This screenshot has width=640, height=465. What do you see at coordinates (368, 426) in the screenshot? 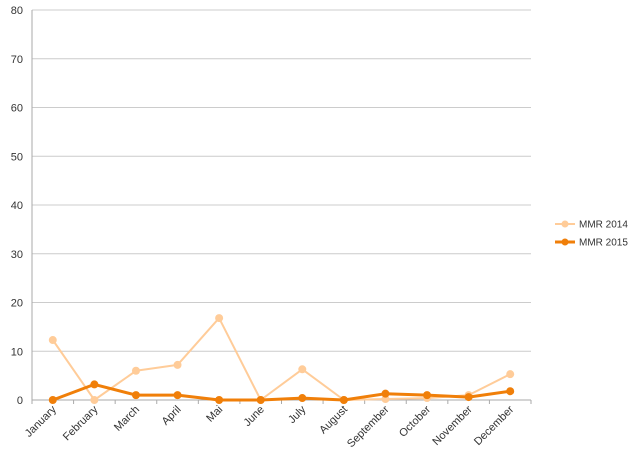
I see `x-tick-label: September` at bounding box center [368, 426].